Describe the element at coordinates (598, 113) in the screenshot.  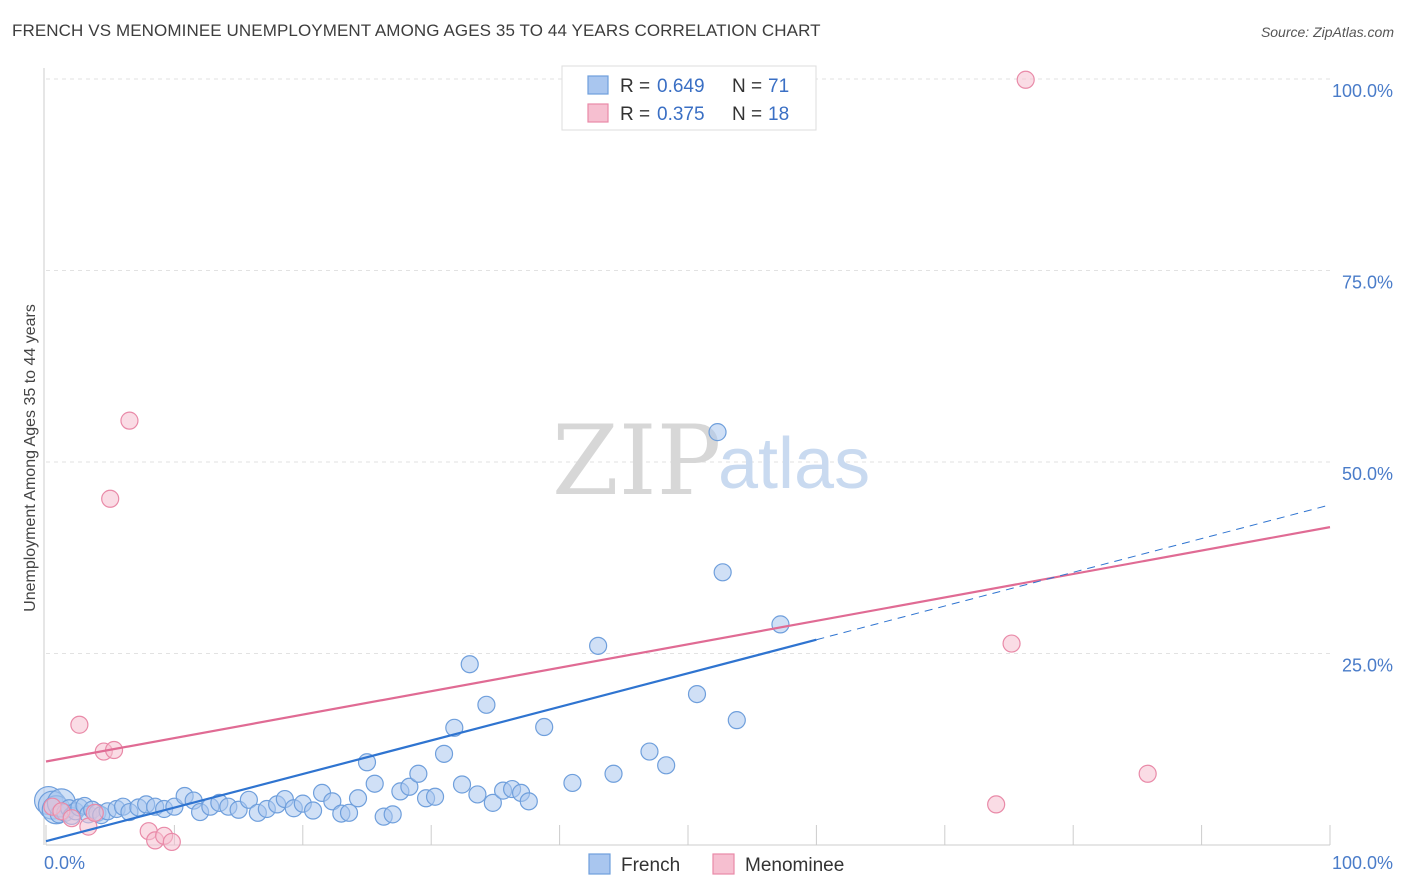
I see `legend-swatch-menominee` at that location.